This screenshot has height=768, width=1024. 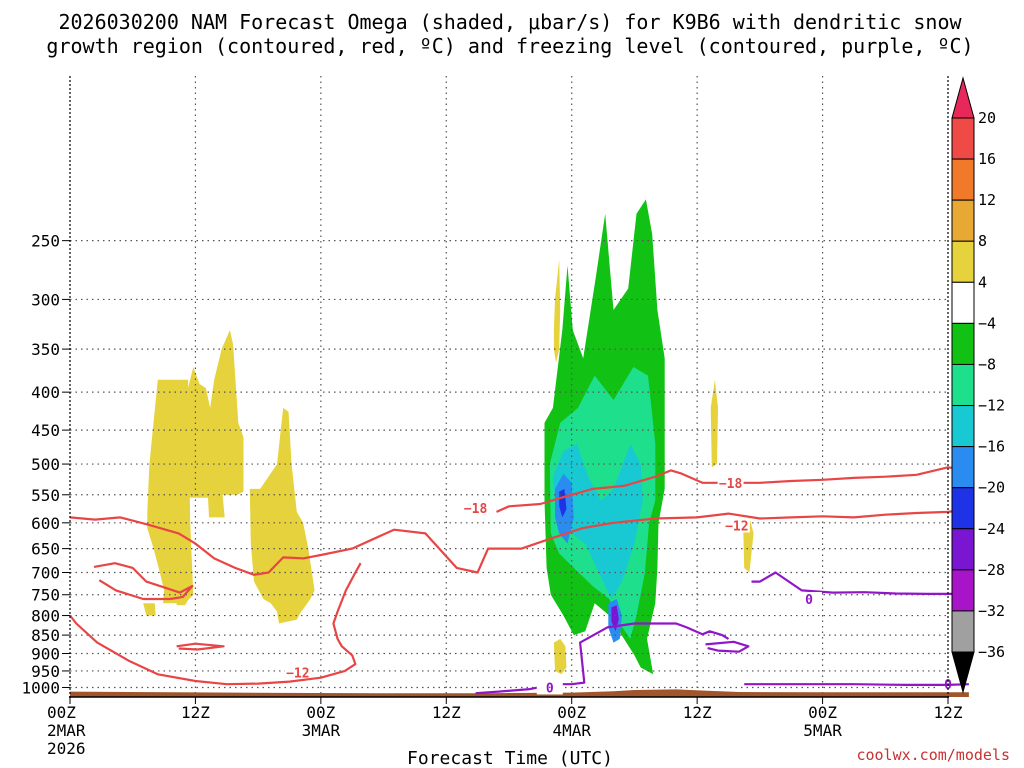 I want to click on y-tick-label-750: 750, so click(x=45, y=595).